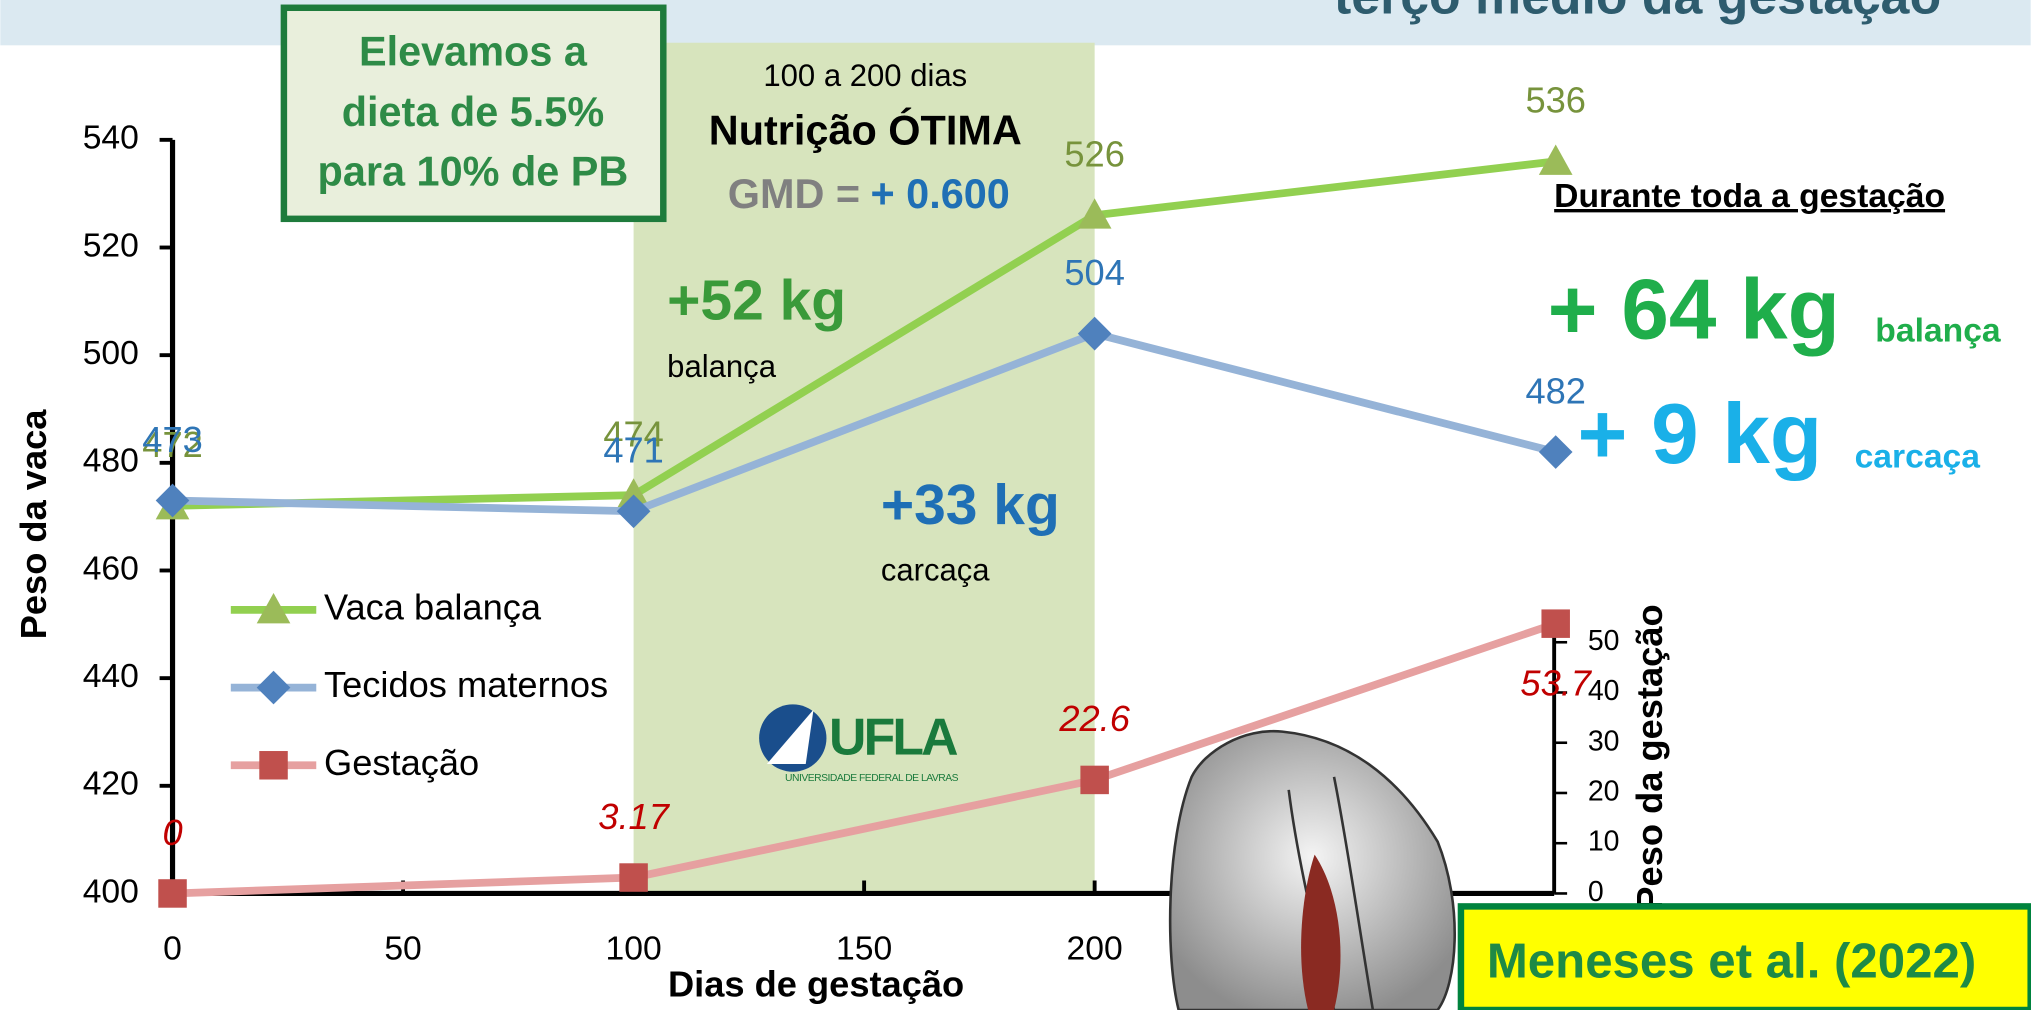  What do you see at coordinates (722, 366) in the screenshot?
I see `gain-label: balança` at bounding box center [722, 366].